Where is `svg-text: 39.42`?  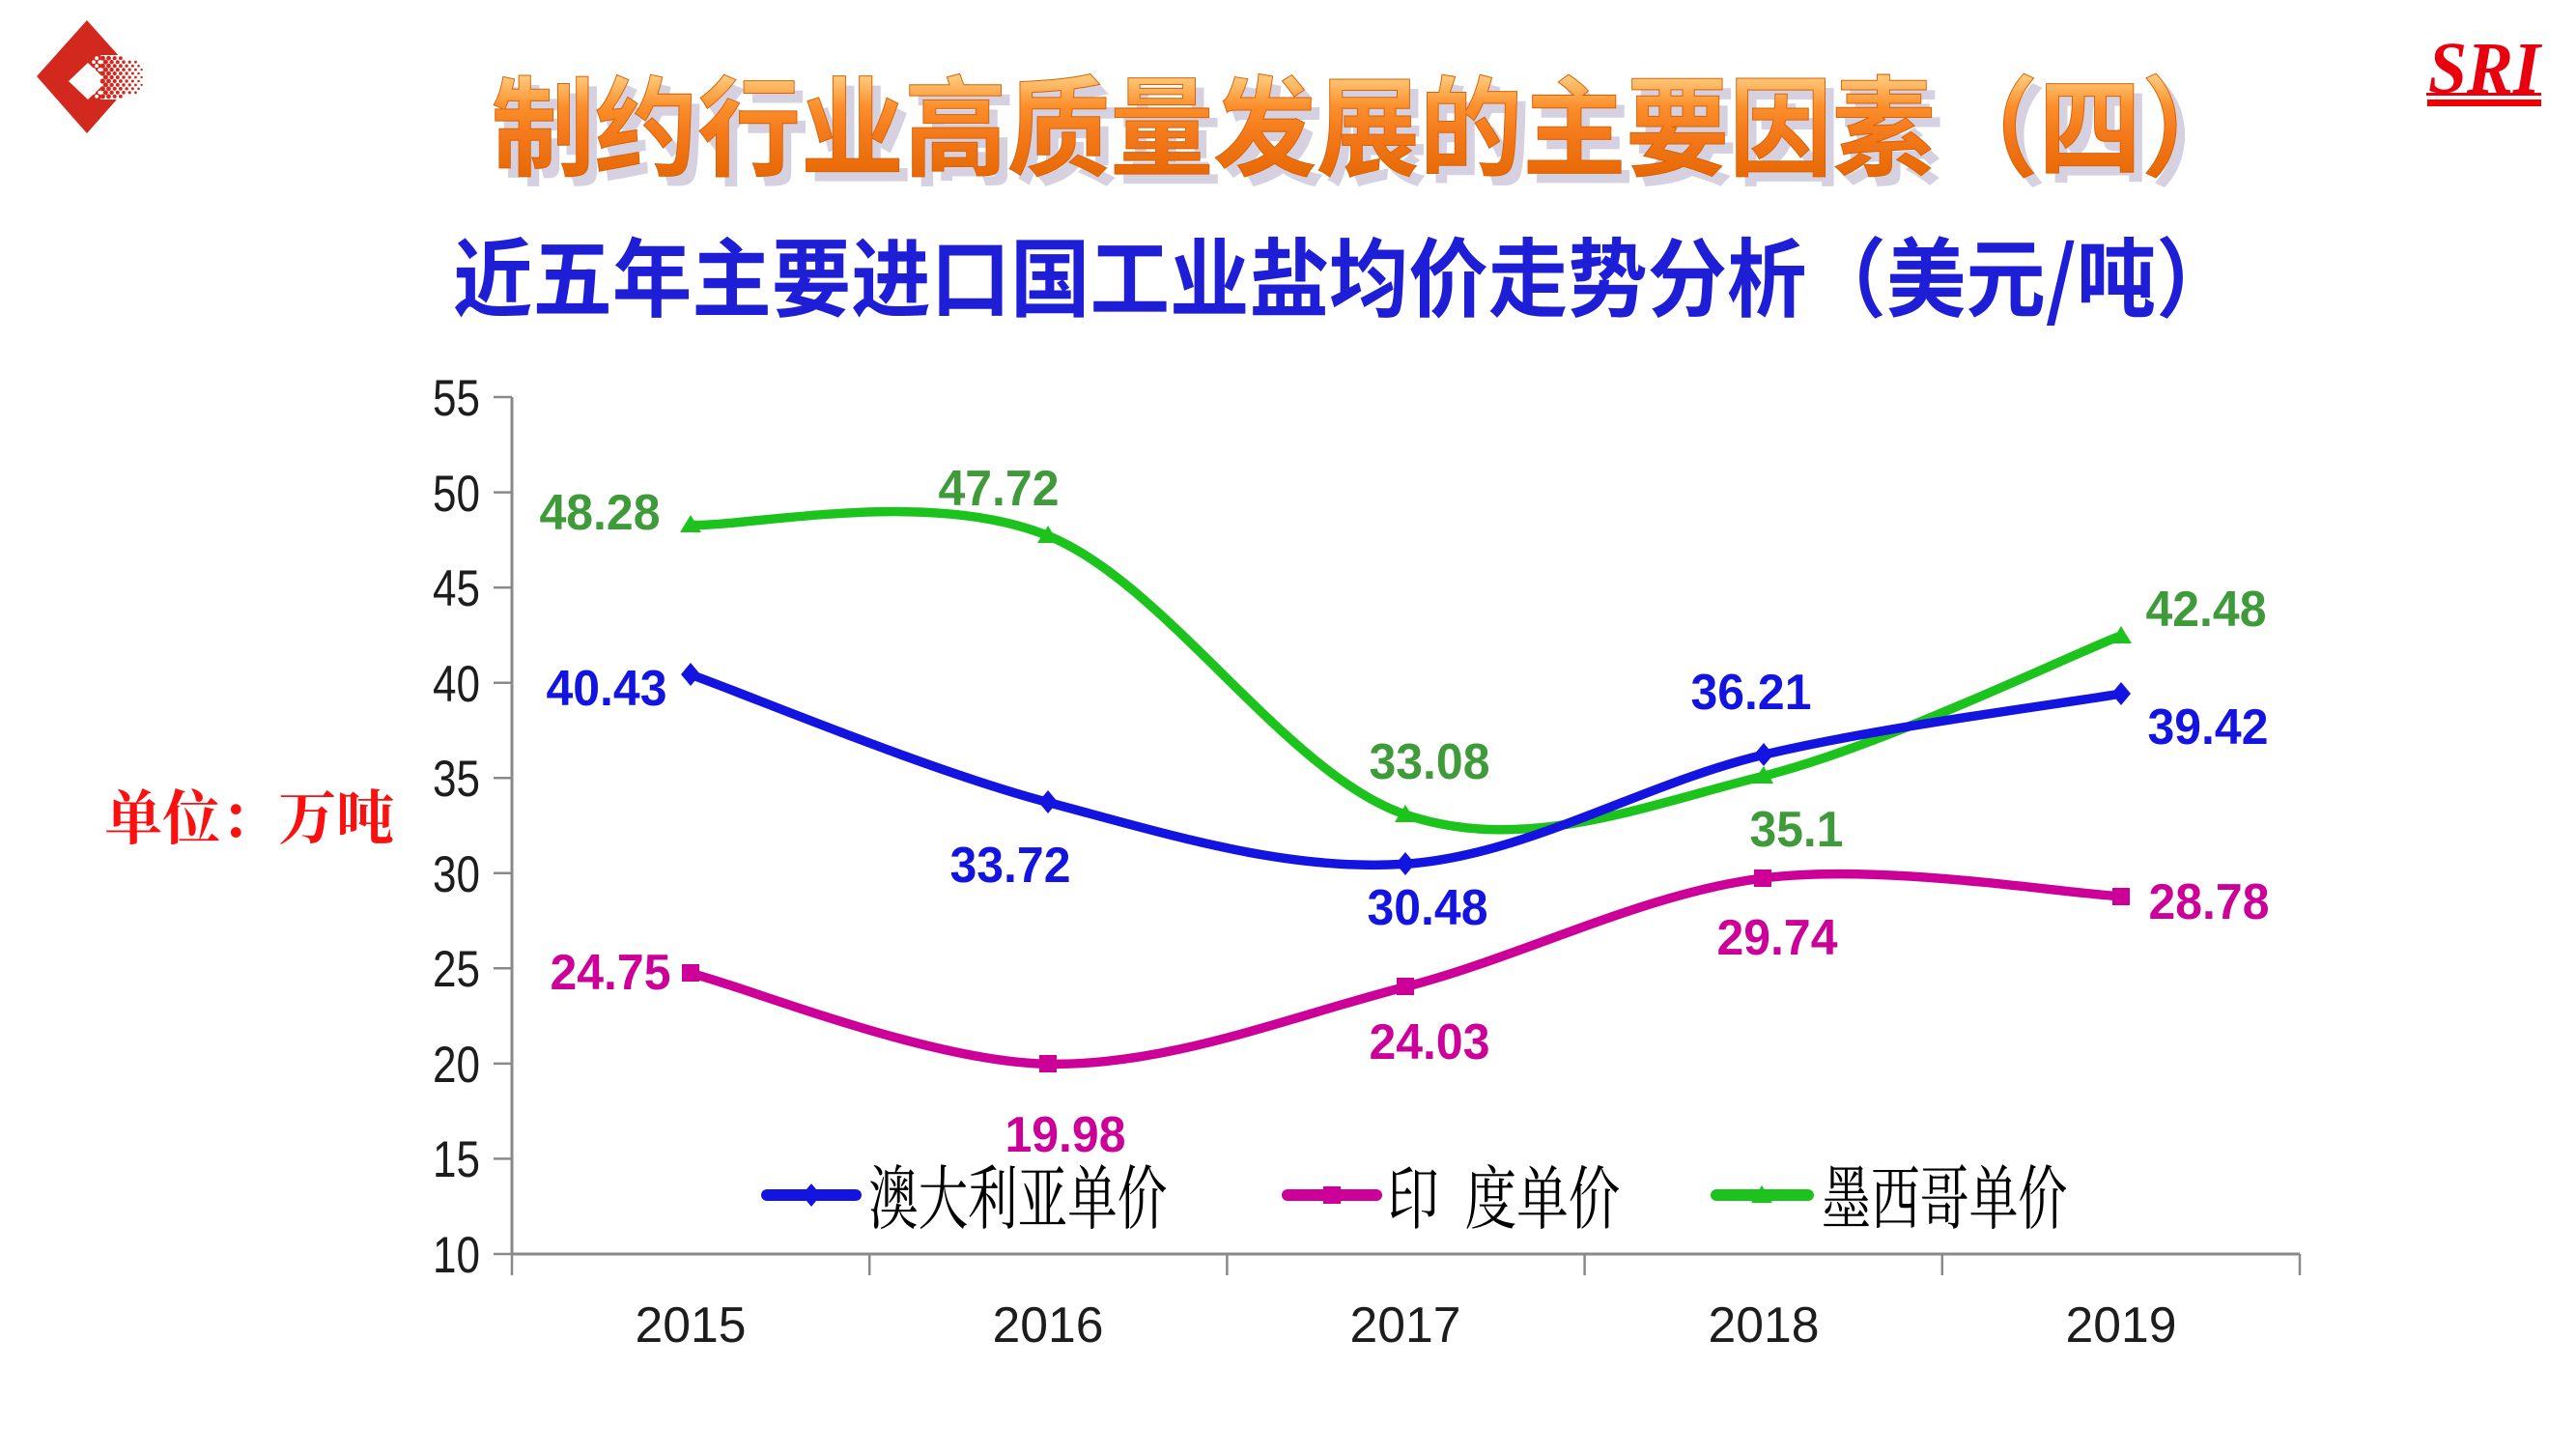 svg-text: 39.42 is located at coordinates (2208, 727).